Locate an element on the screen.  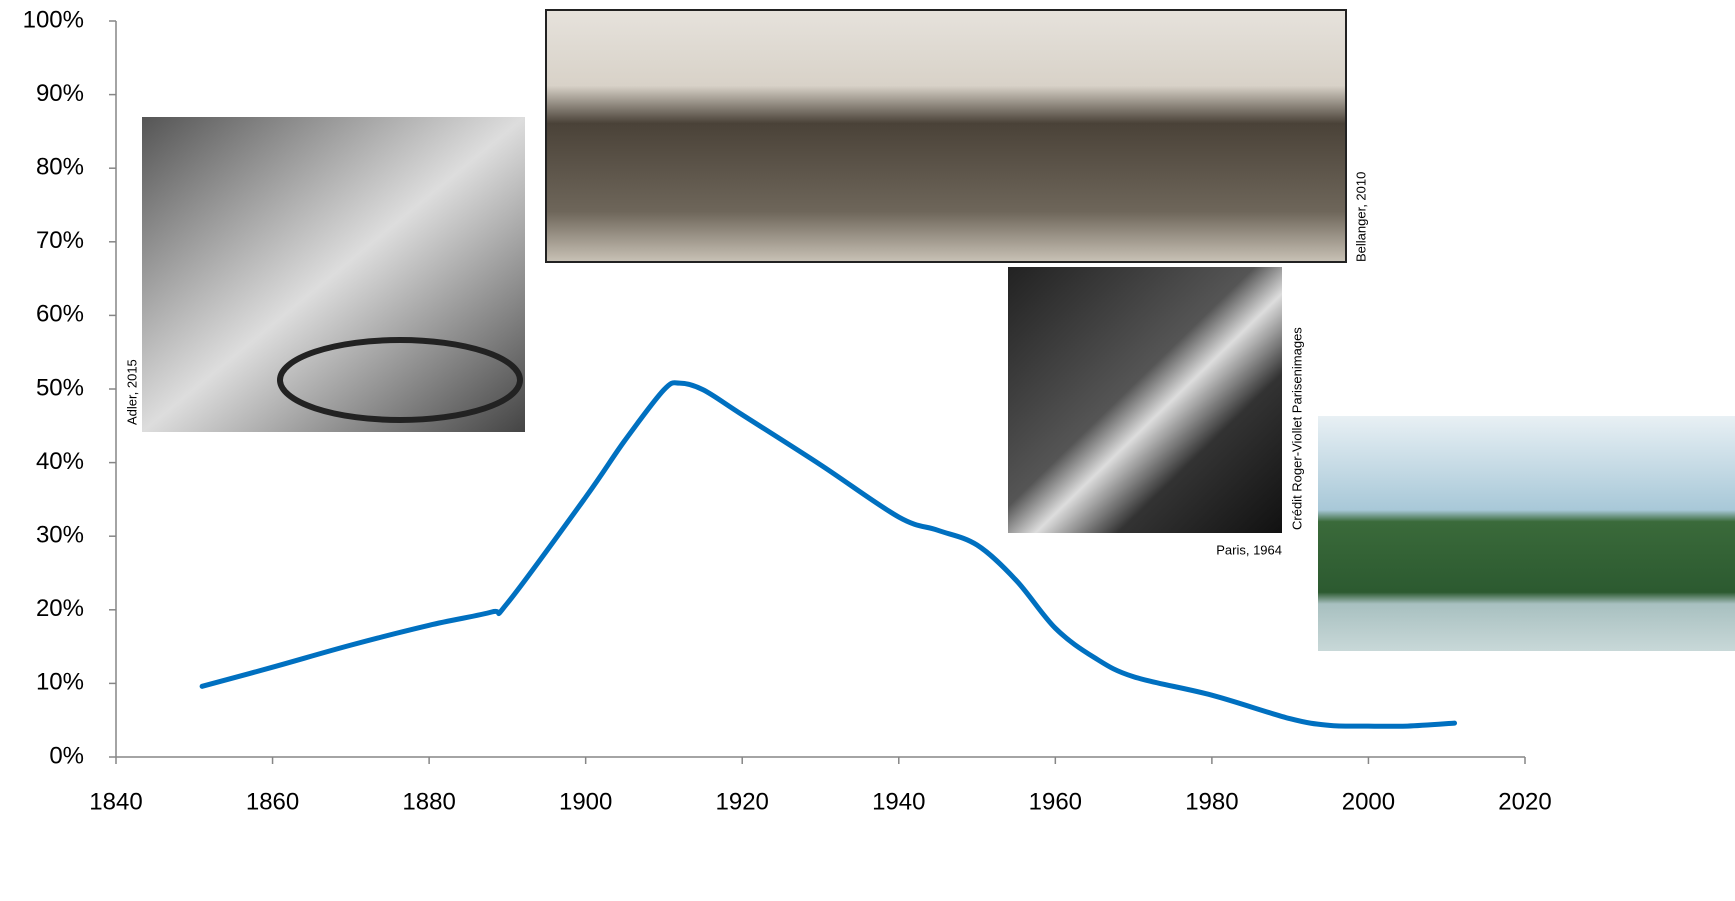
photo-field is located at coordinates (946, 136).